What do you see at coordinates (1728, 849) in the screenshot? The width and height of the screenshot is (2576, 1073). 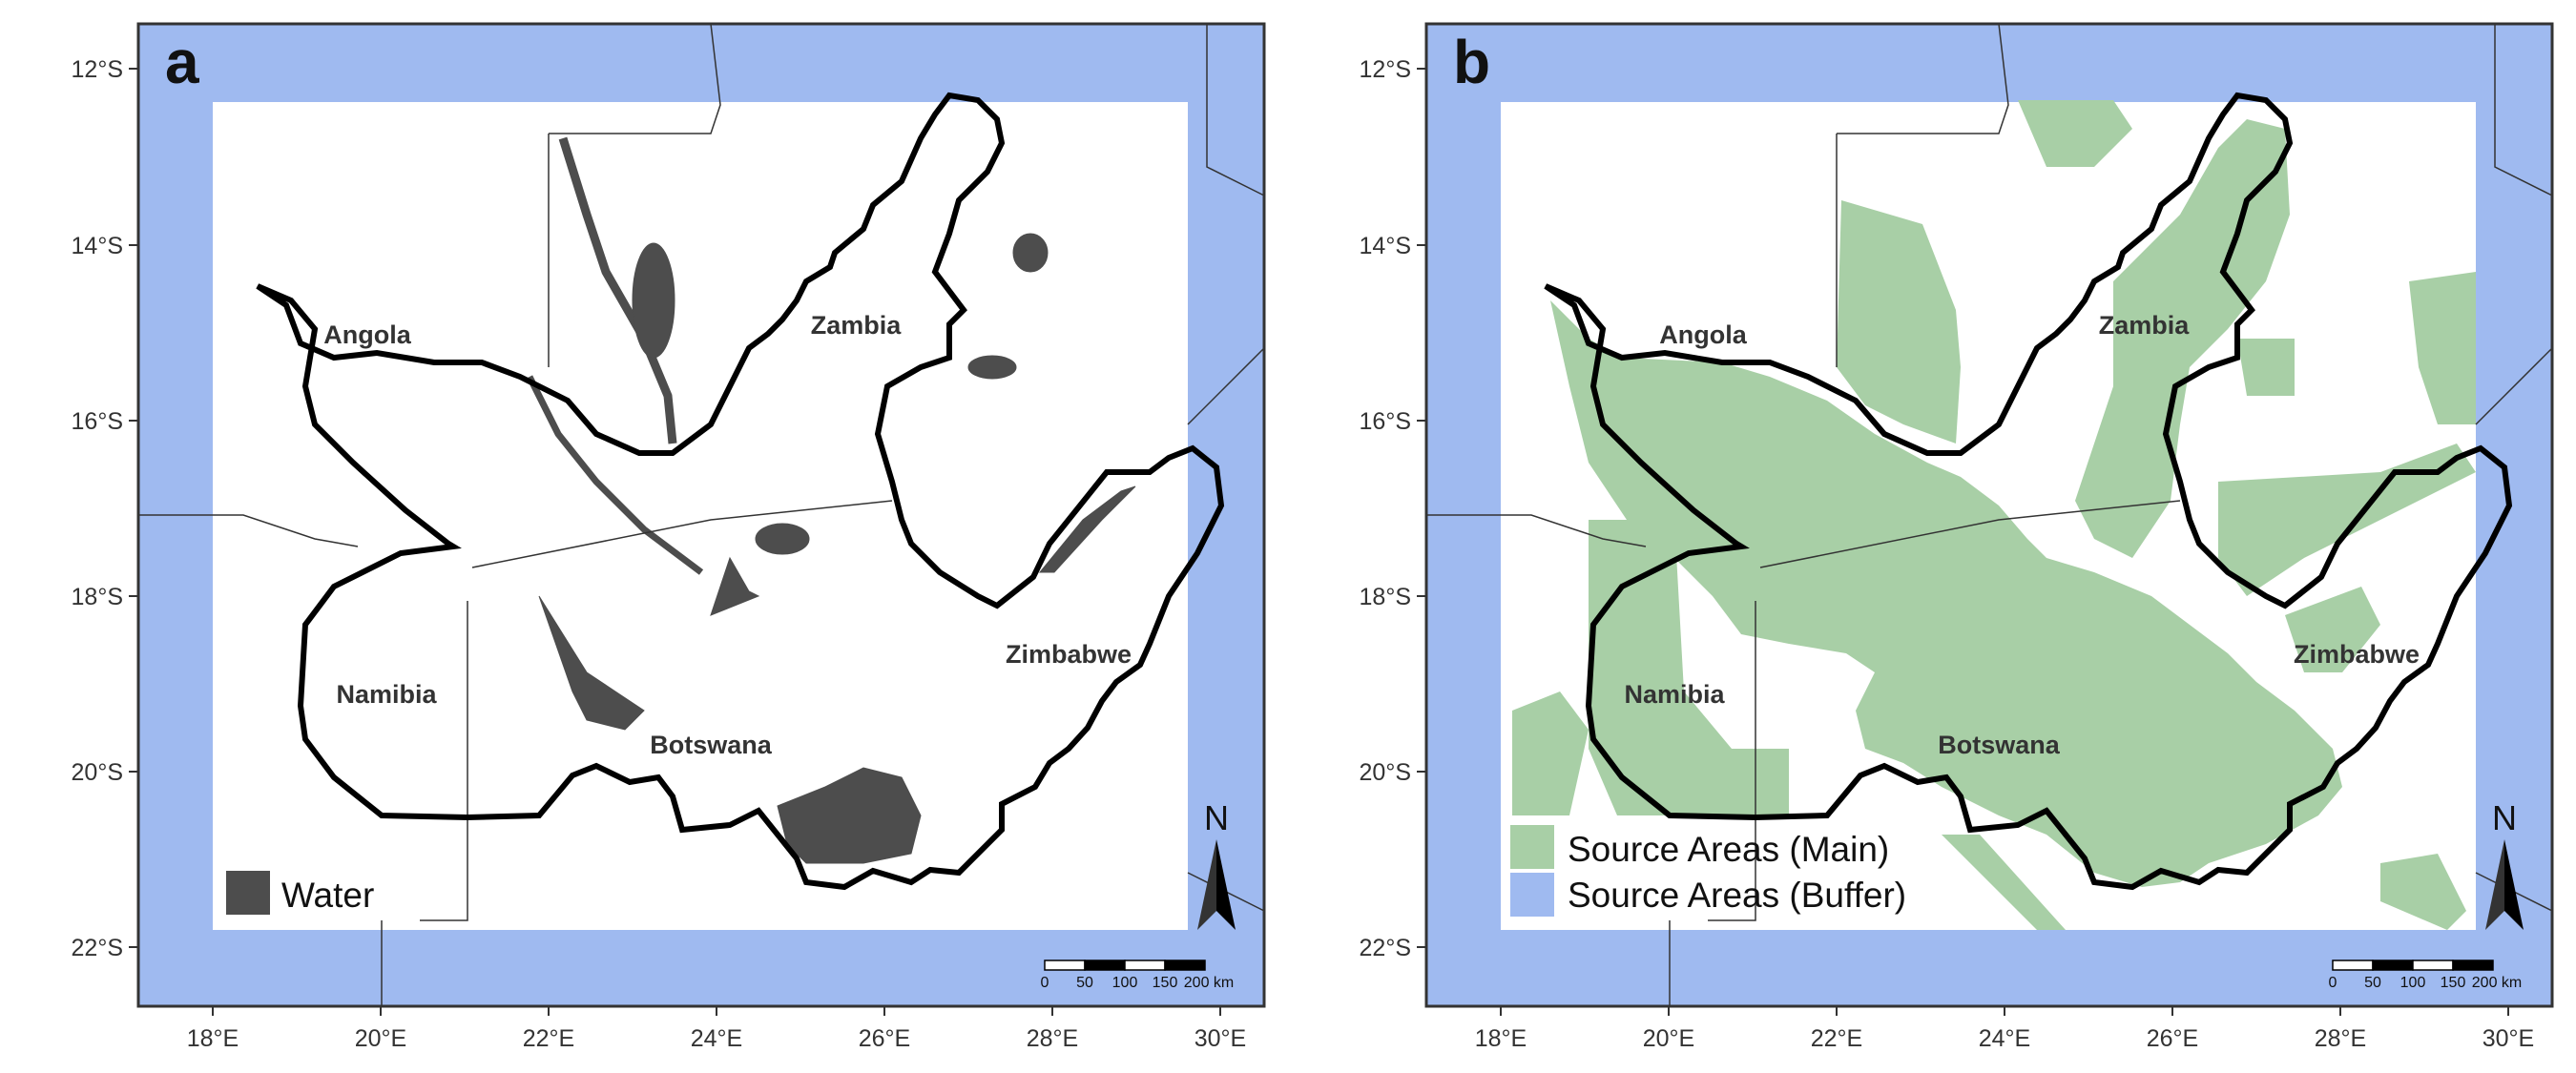 I see `legend-label-main: Source Areas (Main)` at bounding box center [1728, 849].